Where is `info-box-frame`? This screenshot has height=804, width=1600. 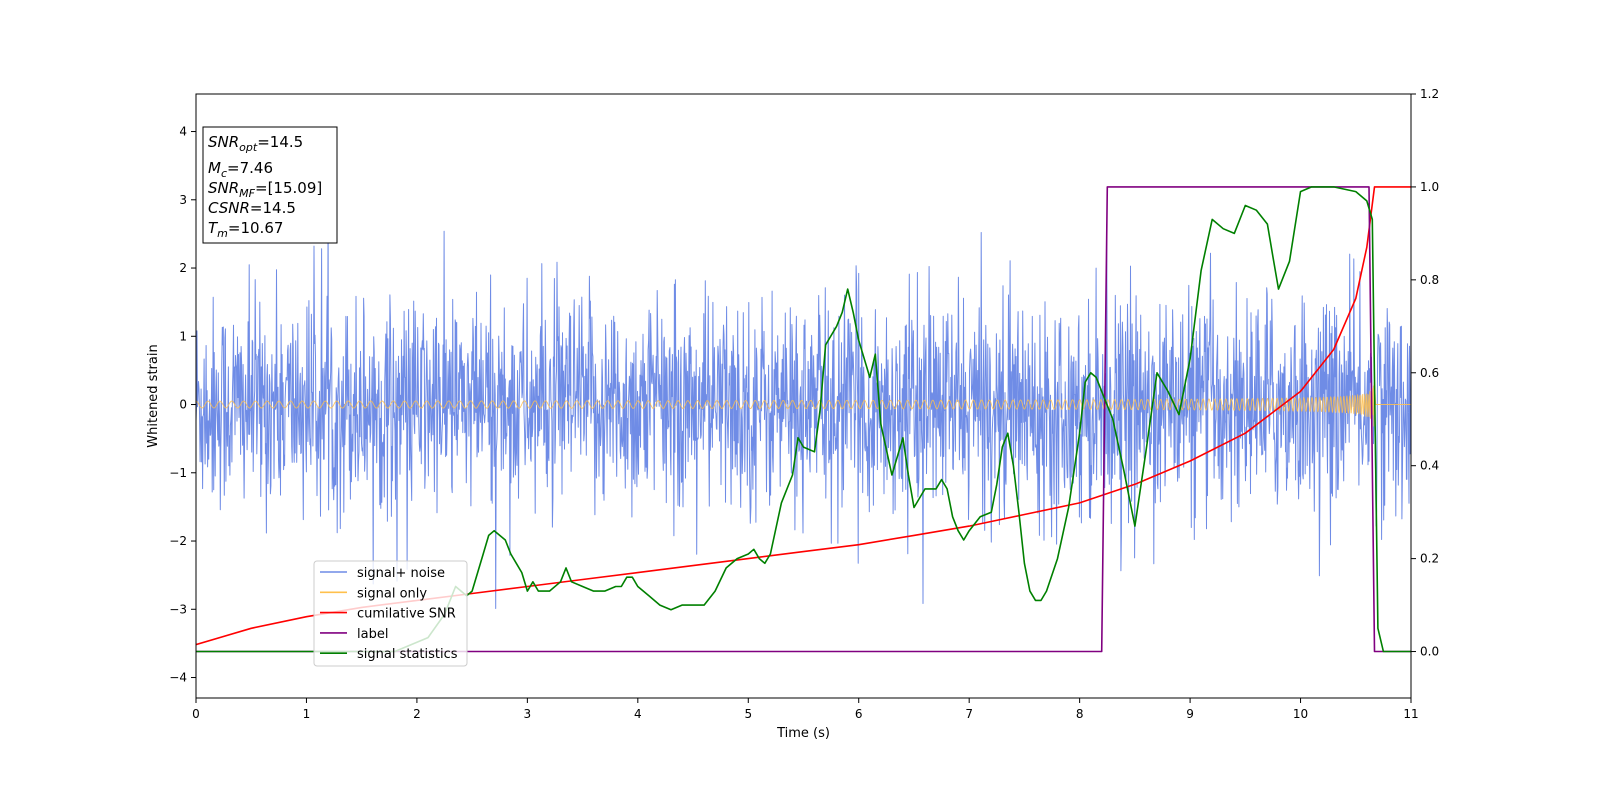 info-box-frame is located at coordinates (270, 185).